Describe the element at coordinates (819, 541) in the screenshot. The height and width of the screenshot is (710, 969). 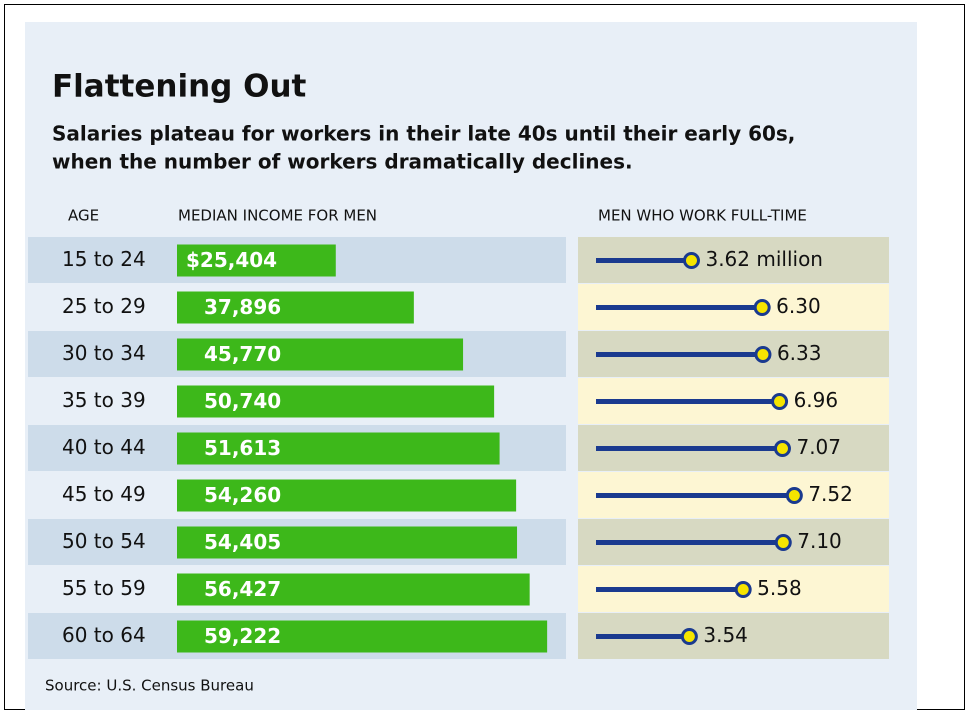
I see `value-label: 7.10` at that location.